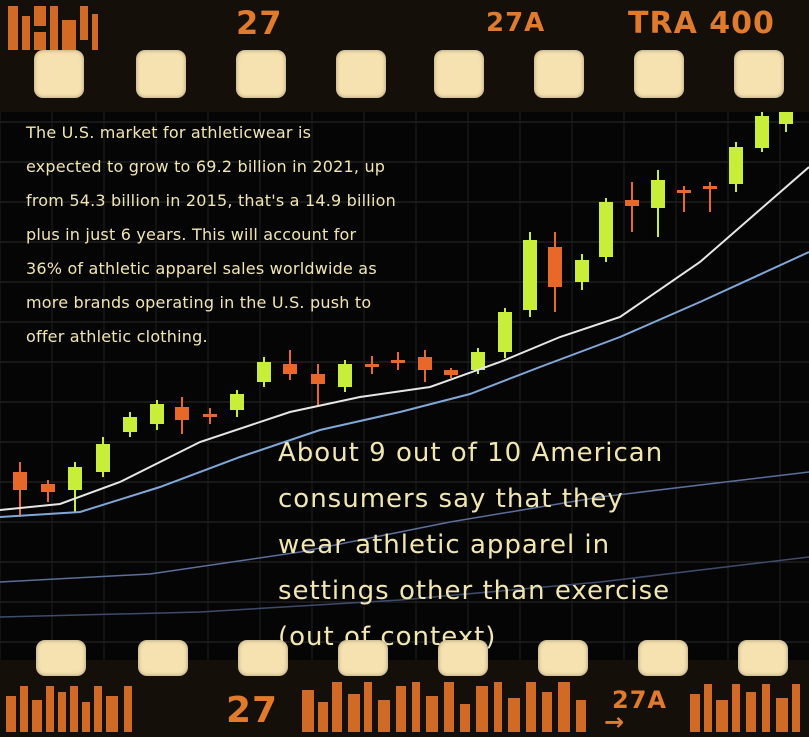  Describe the element at coordinates (701, 23) in the screenshot. I see `film-type-label: TRA 400` at that location.